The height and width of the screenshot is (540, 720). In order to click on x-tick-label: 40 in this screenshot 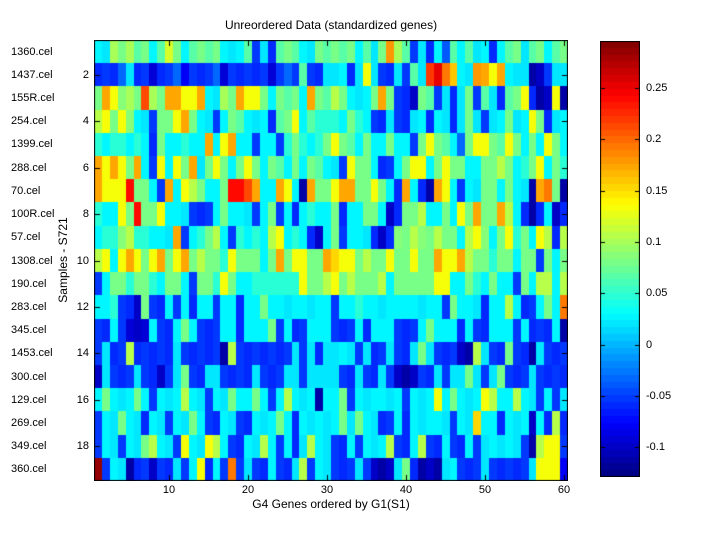, I will do `click(406, 490)`.